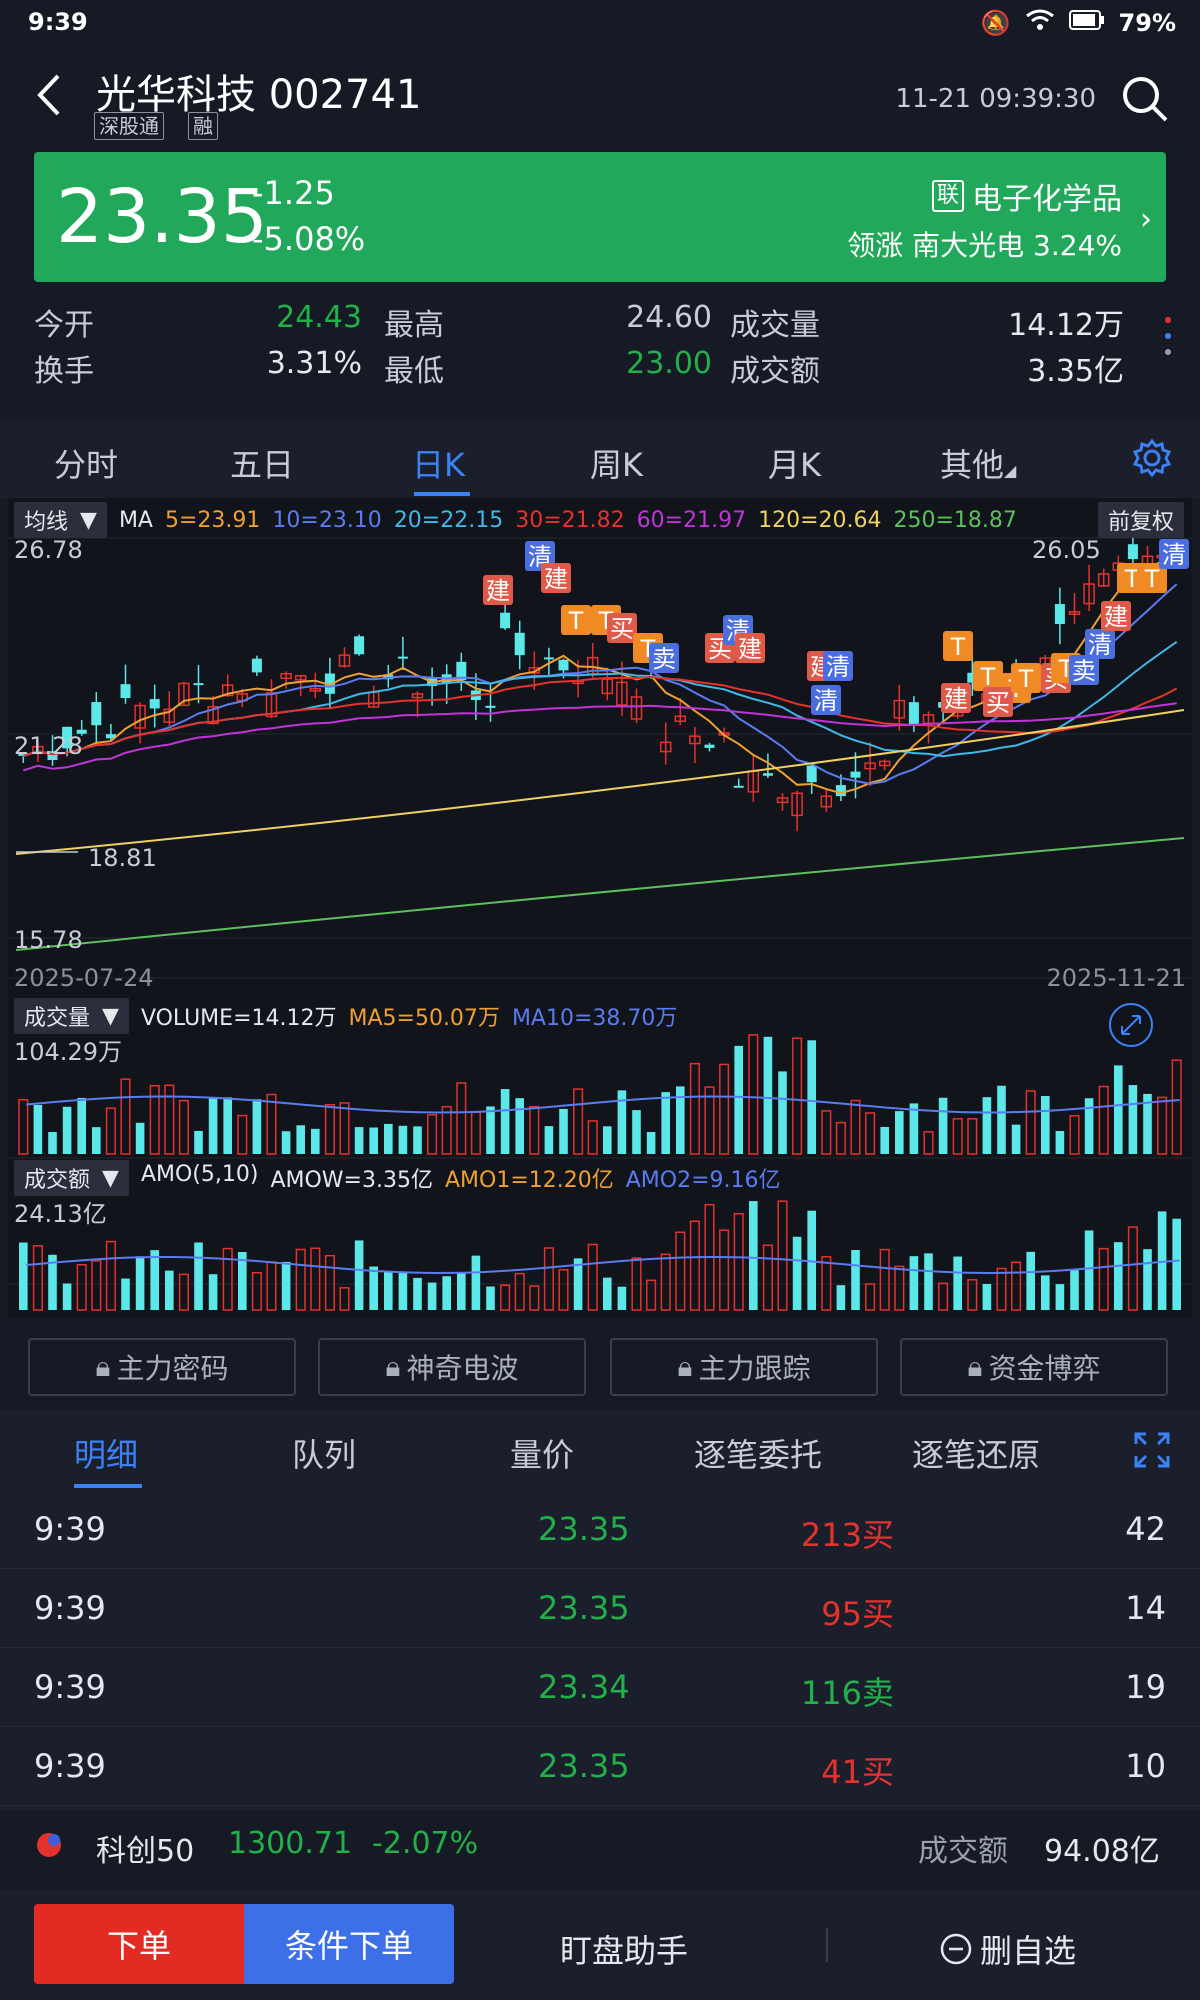 This screenshot has width=1200, height=2000. Describe the element at coordinates (955, 520) in the screenshot. I see `legend-item: 250=18.87` at that location.